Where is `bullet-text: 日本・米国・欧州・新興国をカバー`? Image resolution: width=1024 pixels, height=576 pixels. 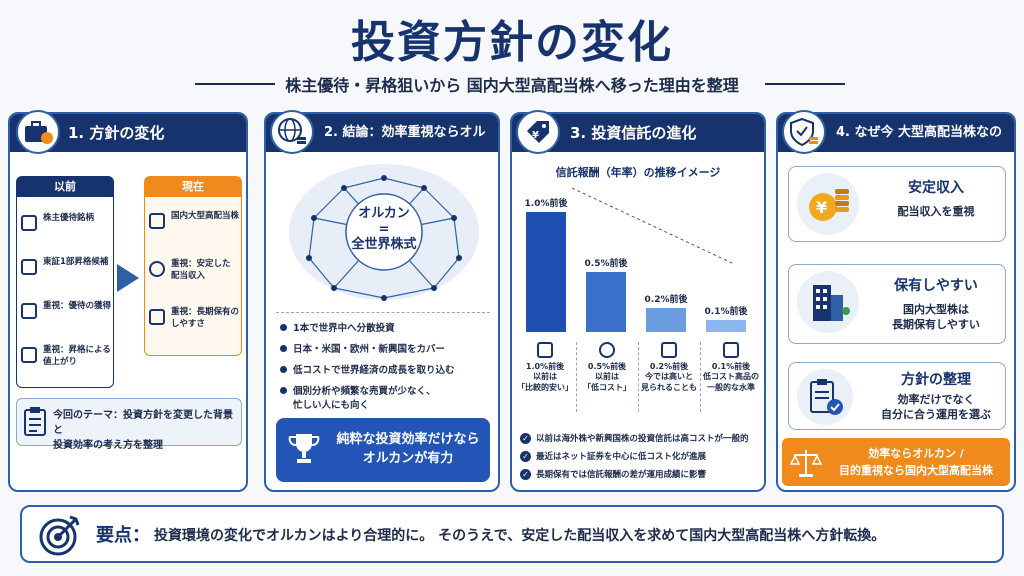
bullet-text: 日本・米国・欧州・新興国をカバー is located at coordinates (369, 349).